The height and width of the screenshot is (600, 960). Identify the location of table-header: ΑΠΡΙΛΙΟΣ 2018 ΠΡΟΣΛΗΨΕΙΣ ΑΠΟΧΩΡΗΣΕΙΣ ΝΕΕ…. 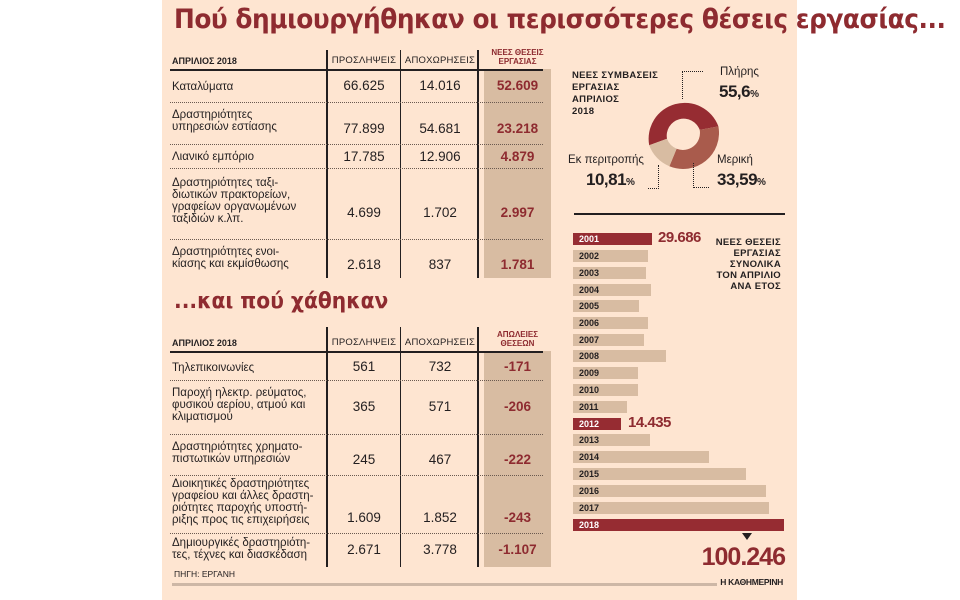
(357, 55).